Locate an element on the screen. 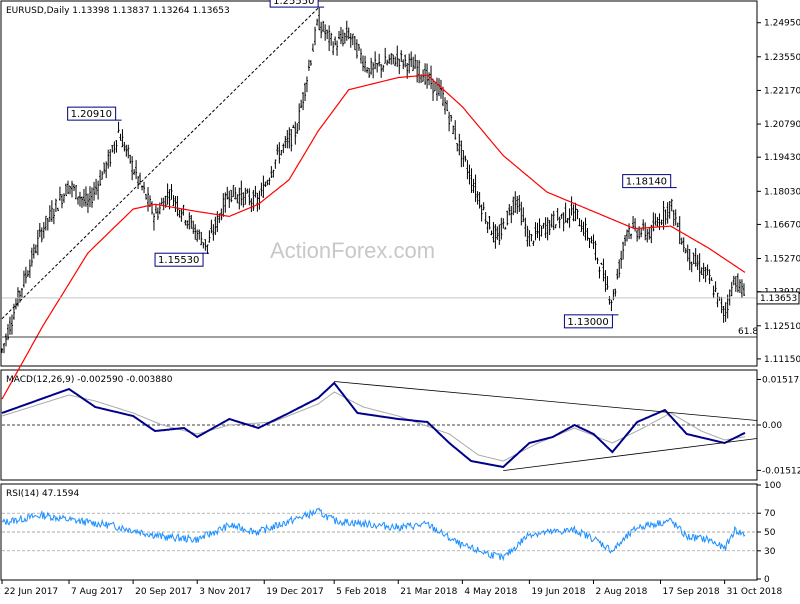  rsi-y-tick-label: 30 is located at coordinates (770, 552).